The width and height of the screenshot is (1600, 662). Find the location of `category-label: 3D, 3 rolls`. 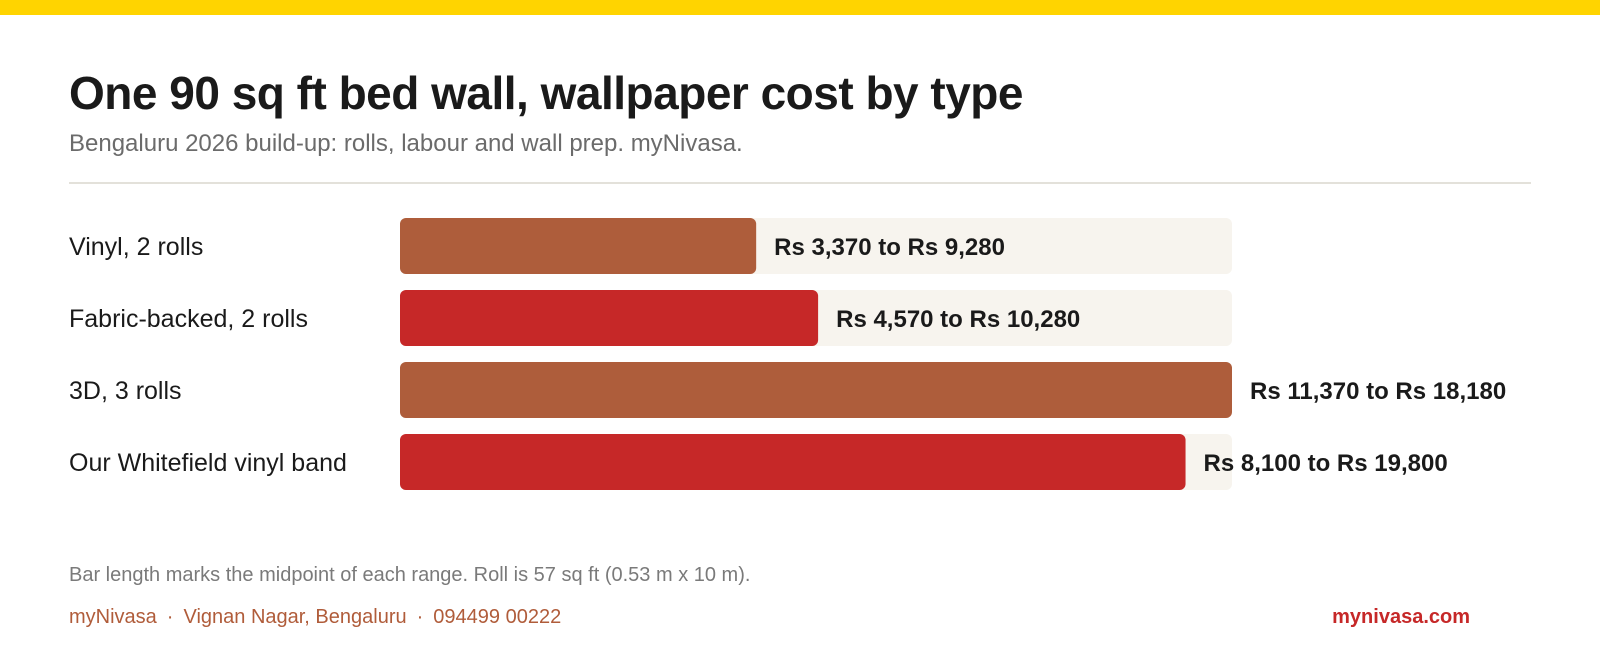

category-label: 3D, 3 rolls is located at coordinates (125, 391).